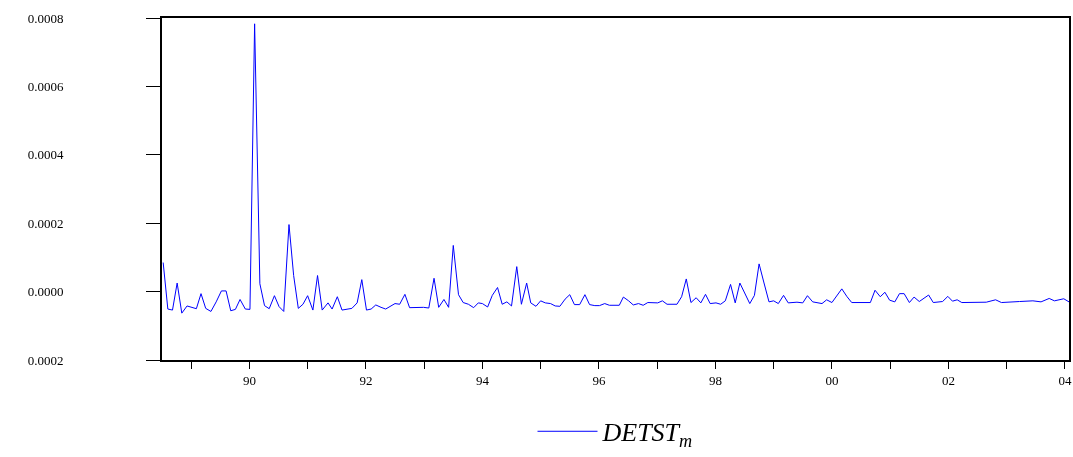 The height and width of the screenshot is (457, 1073). What do you see at coordinates (599, 380) in the screenshot?
I see `x-tick-label: 96` at bounding box center [599, 380].